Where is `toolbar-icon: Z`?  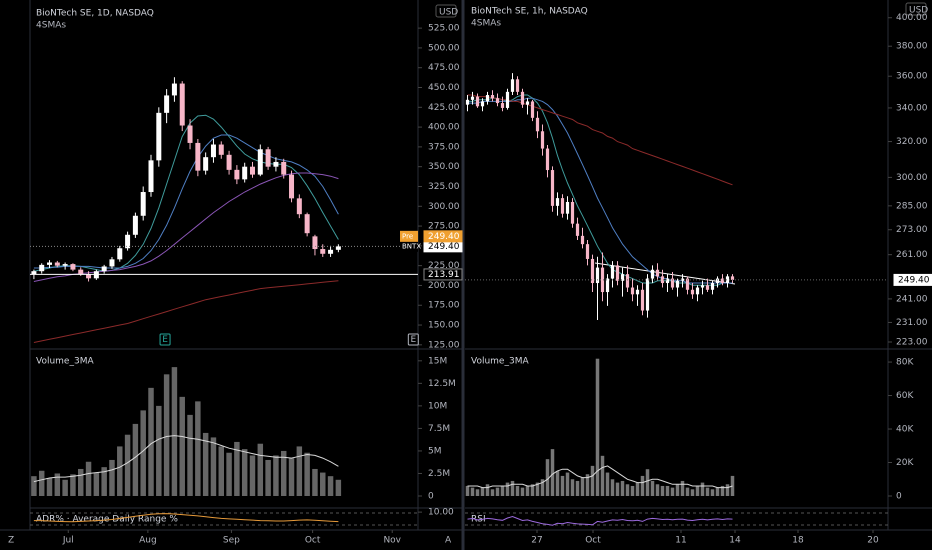 toolbar-icon: Z is located at coordinates (11, 541).